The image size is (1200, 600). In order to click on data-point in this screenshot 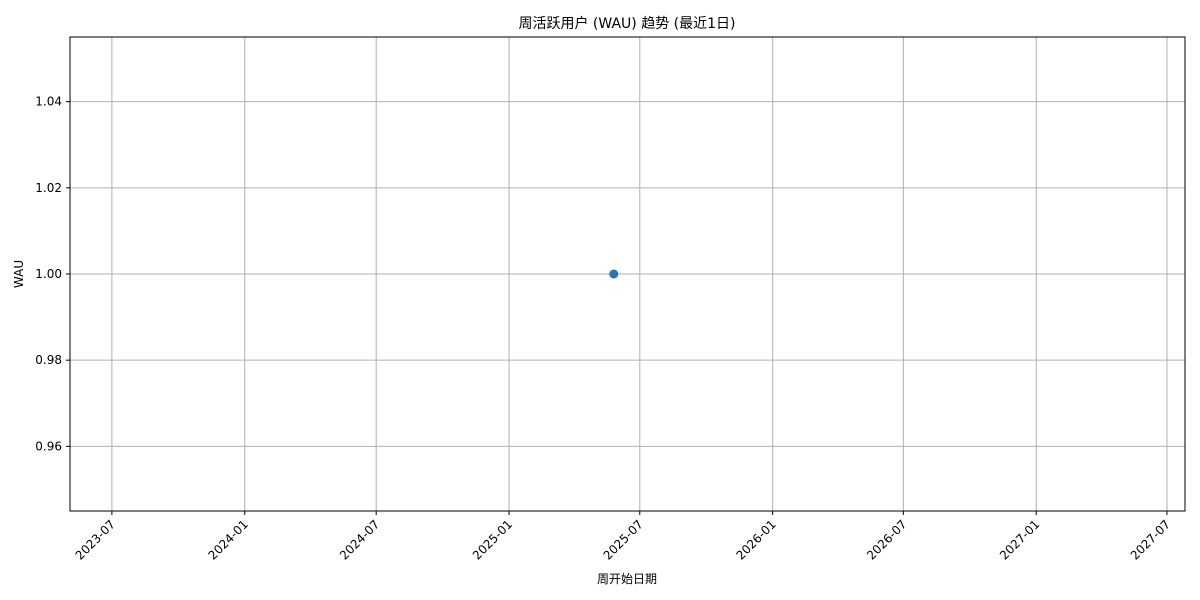, I will do `click(614, 274)`.